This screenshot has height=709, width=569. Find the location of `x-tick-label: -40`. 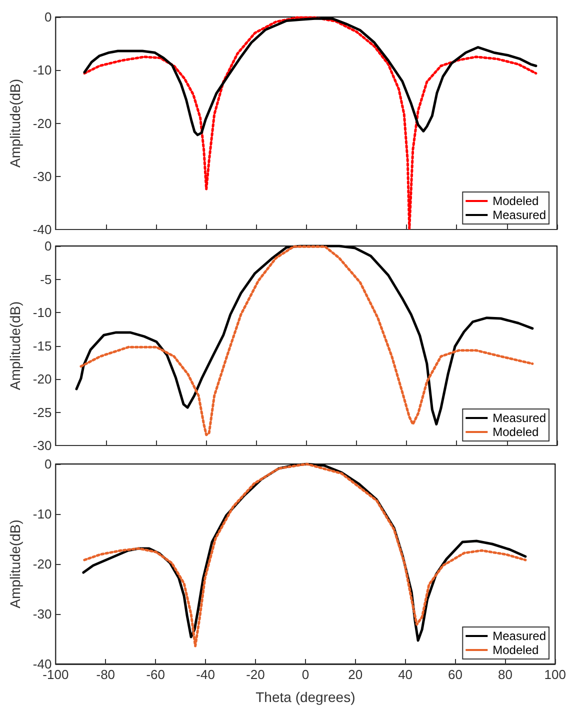

x-tick-label: -40 is located at coordinates (205, 674).